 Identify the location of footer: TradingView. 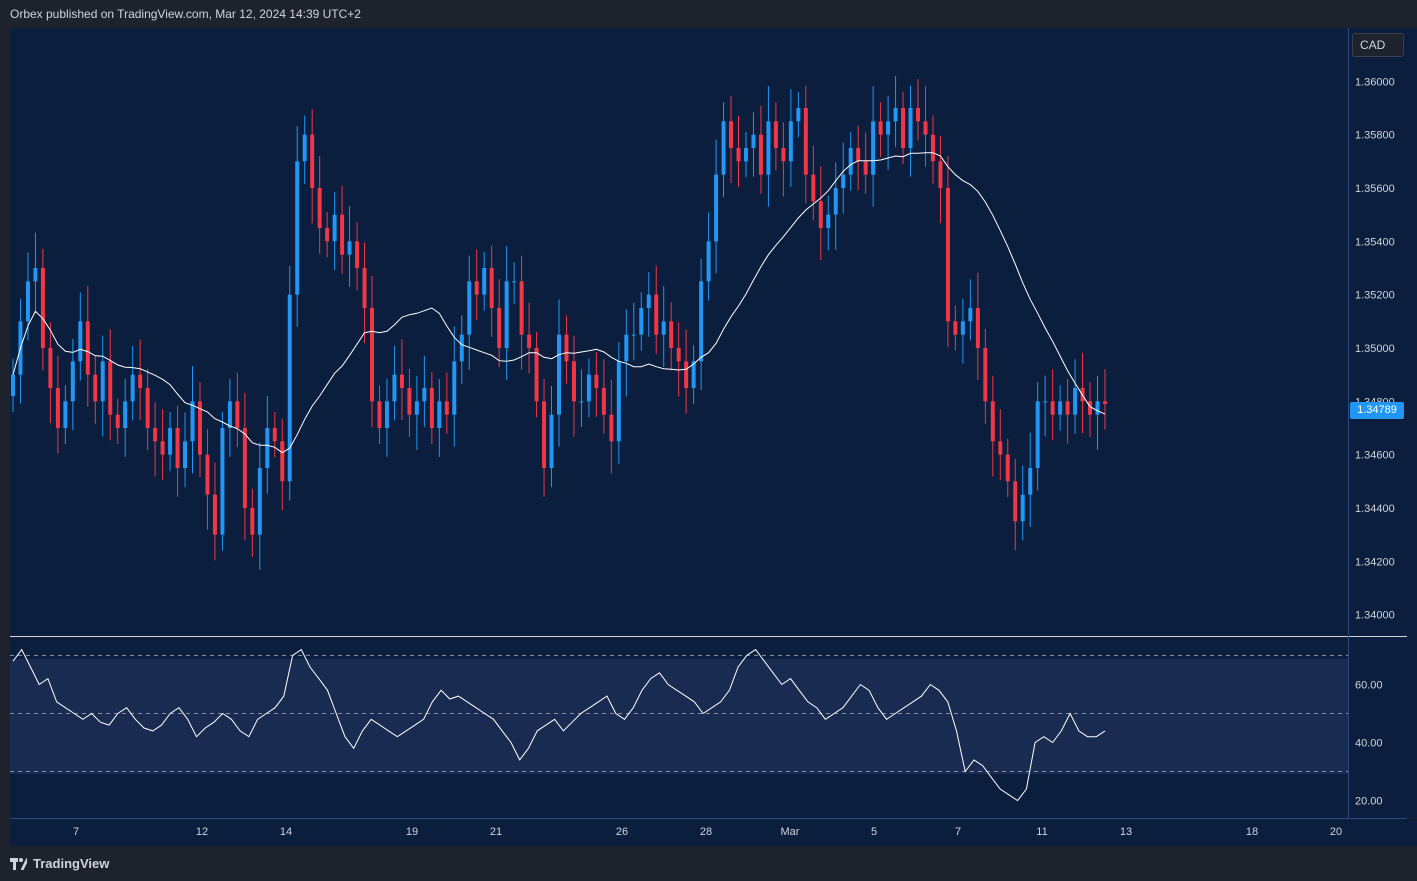
(708, 863).